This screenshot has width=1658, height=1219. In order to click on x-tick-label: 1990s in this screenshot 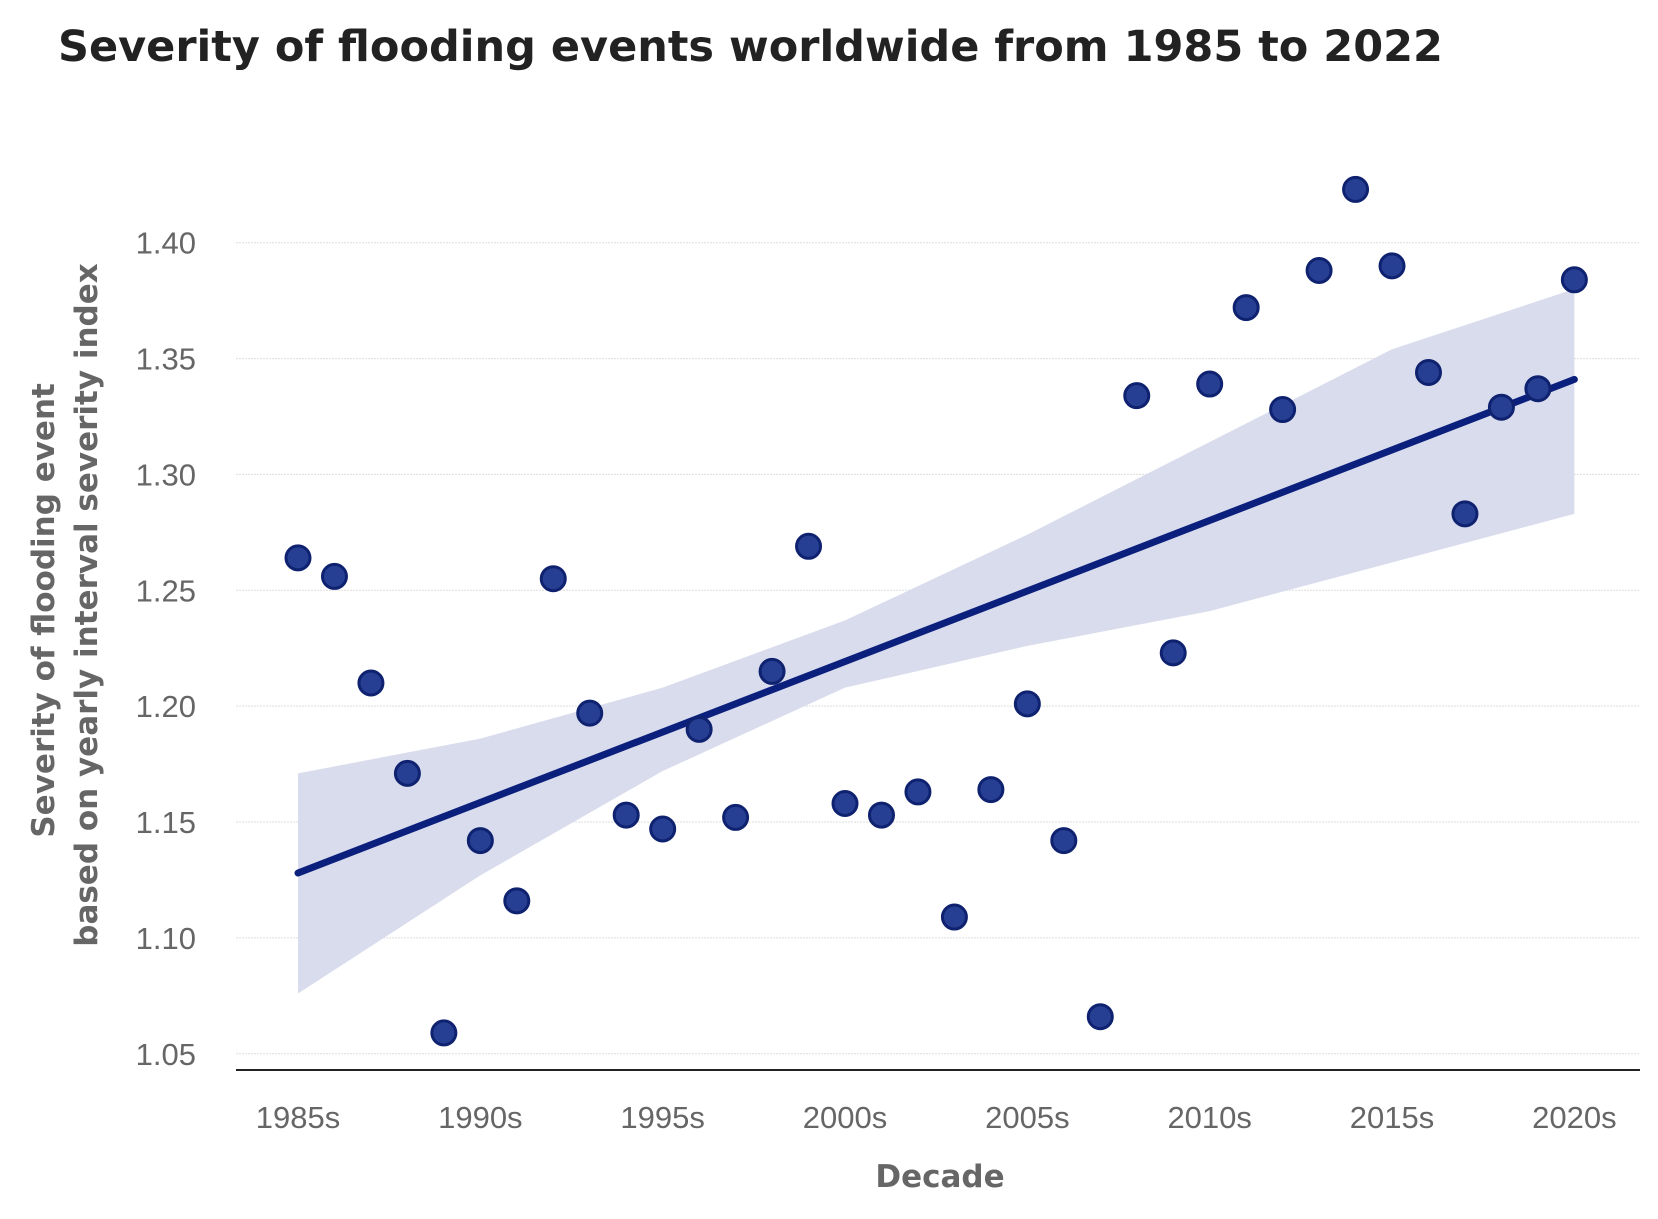, I will do `click(480, 1117)`.